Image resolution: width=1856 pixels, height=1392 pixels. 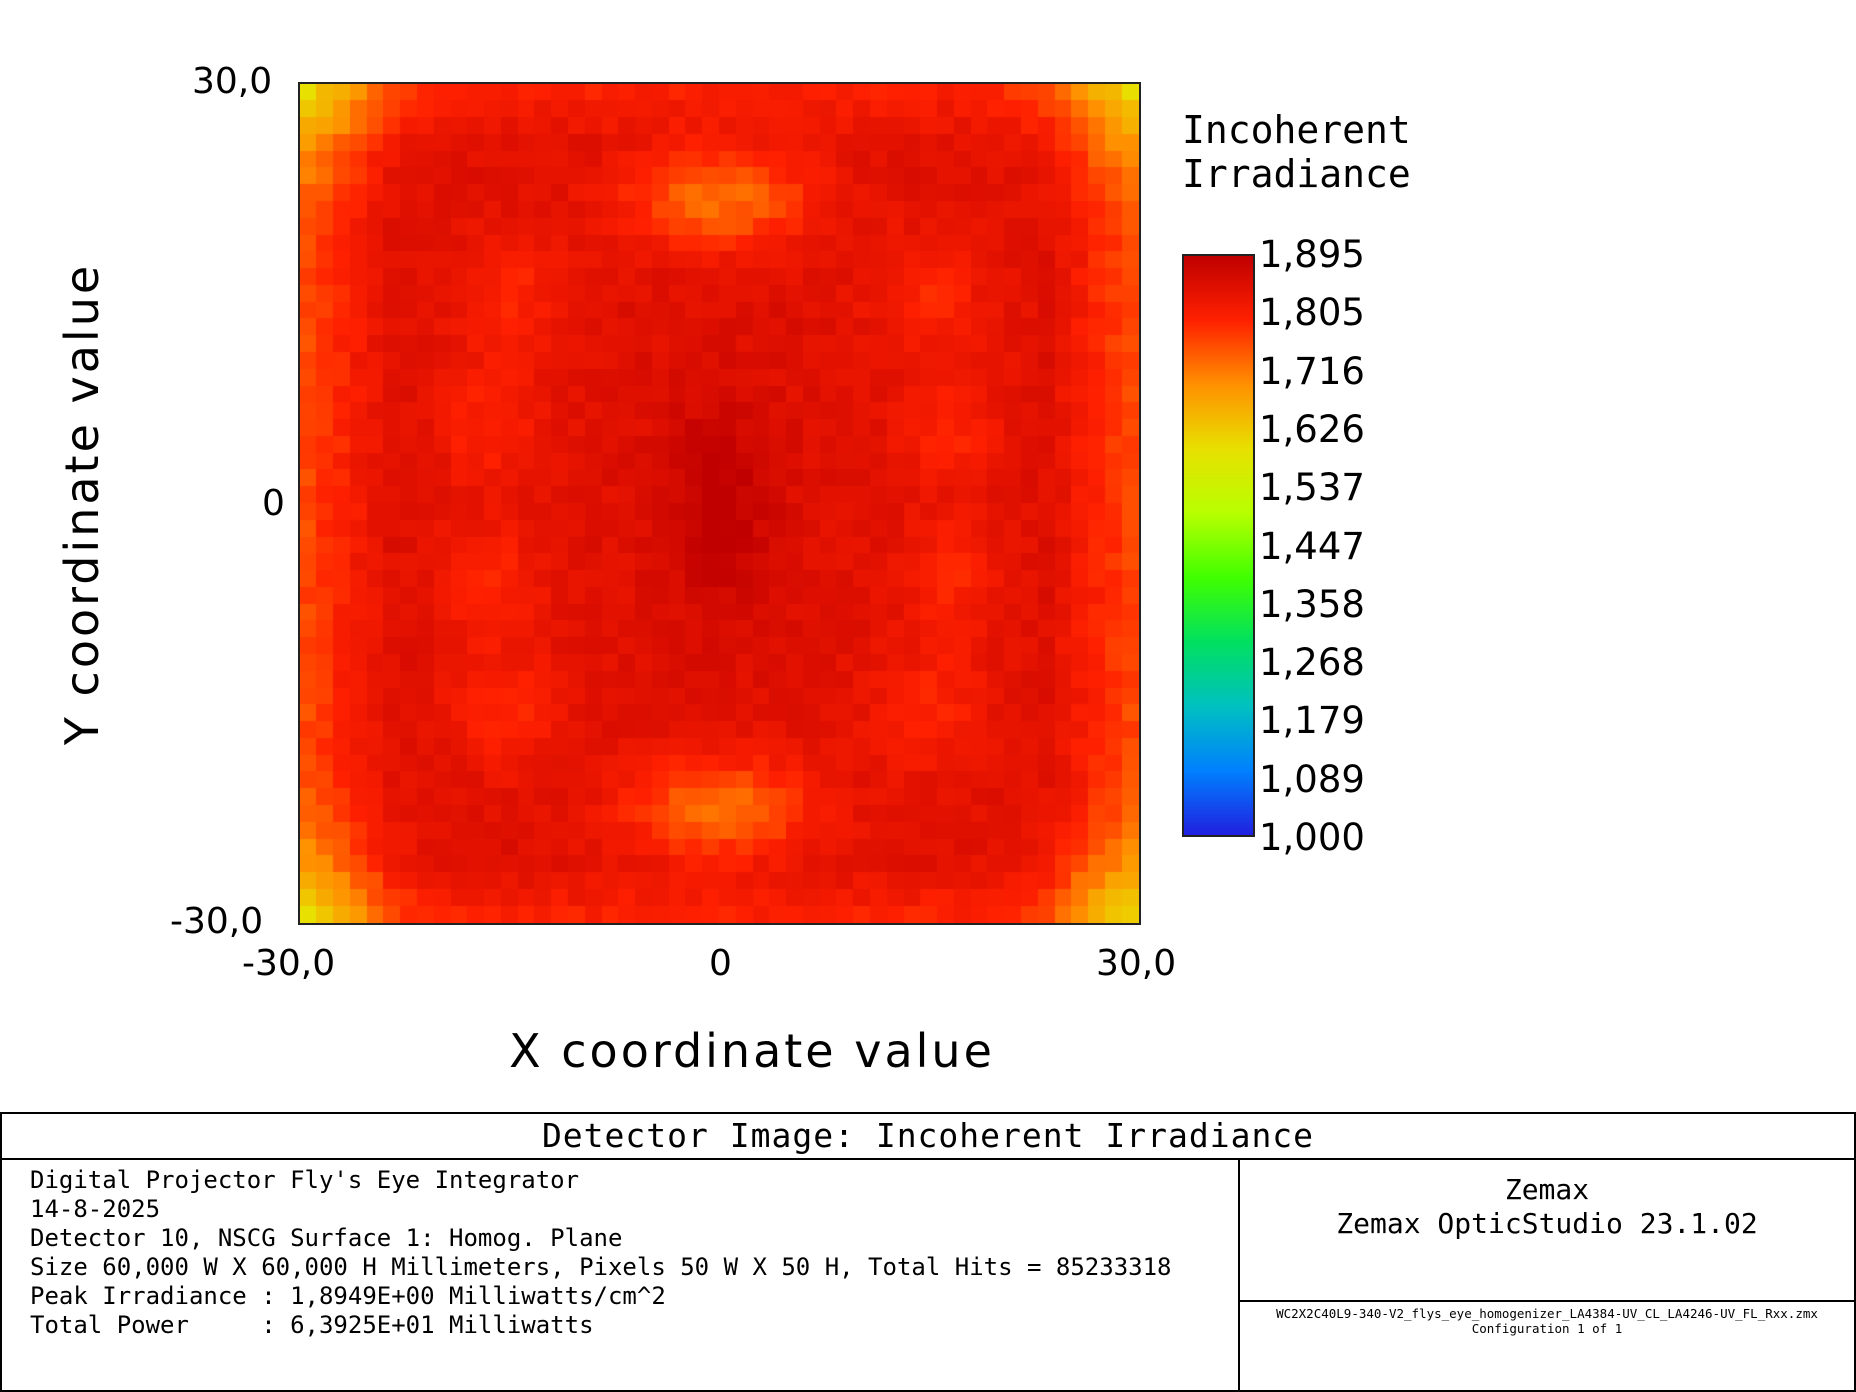 I want to click on colorbar-title: Incoherent Irradiance, so click(x=1296, y=152).